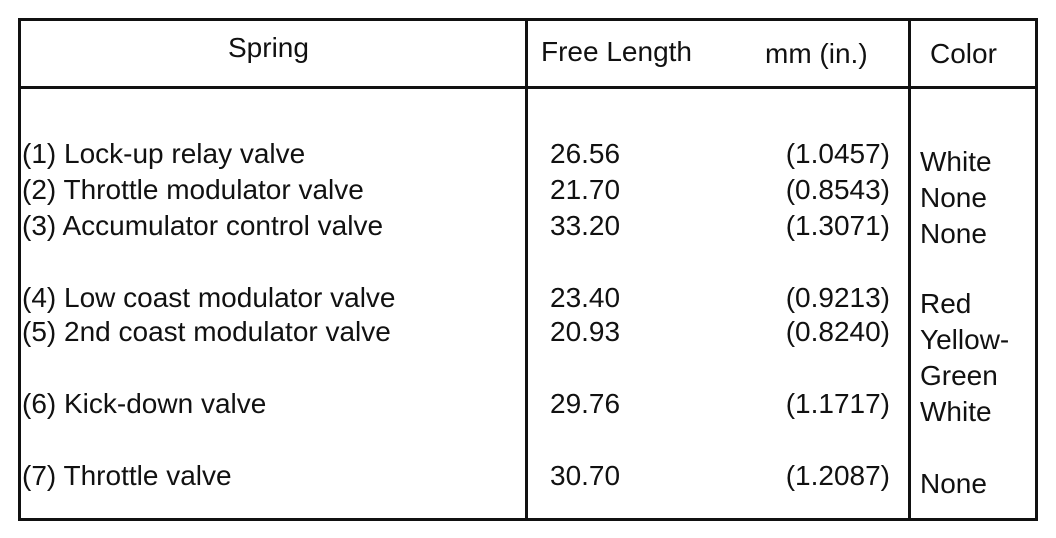 The image size is (1056, 538). What do you see at coordinates (144, 403) in the screenshot?
I see `spring-name: (6) Kick-down valve` at bounding box center [144, 403].